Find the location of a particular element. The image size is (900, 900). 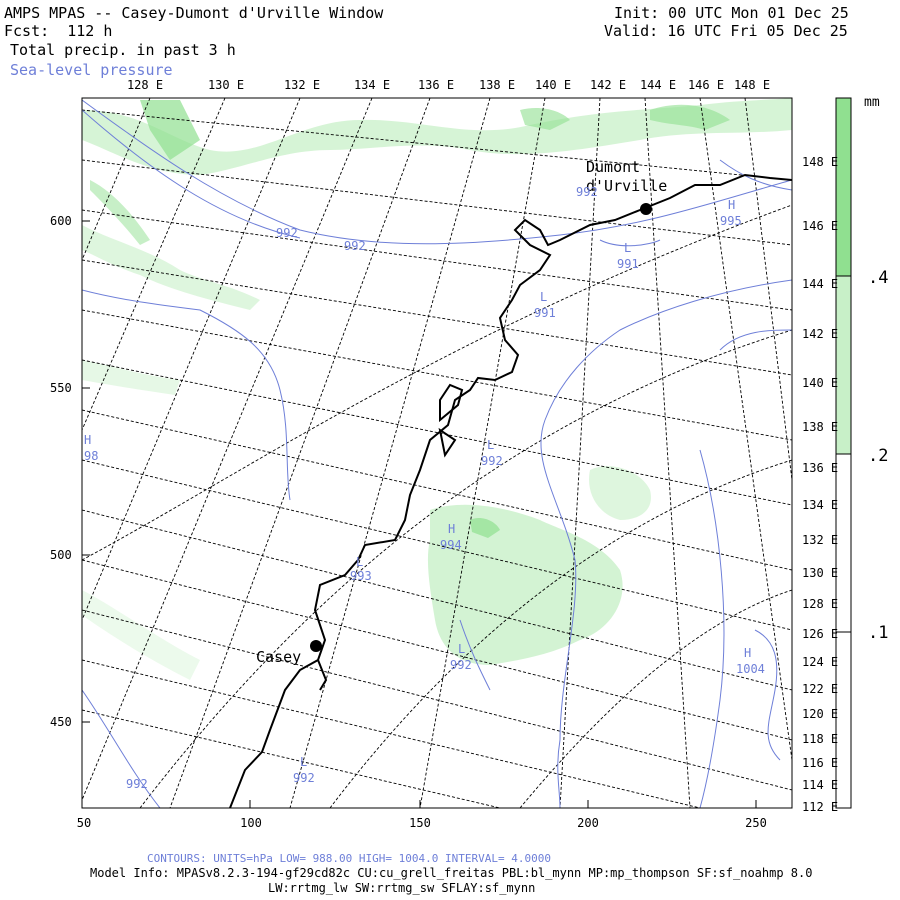

top-lon-label: 144 E is located at coordinates (658, 85).